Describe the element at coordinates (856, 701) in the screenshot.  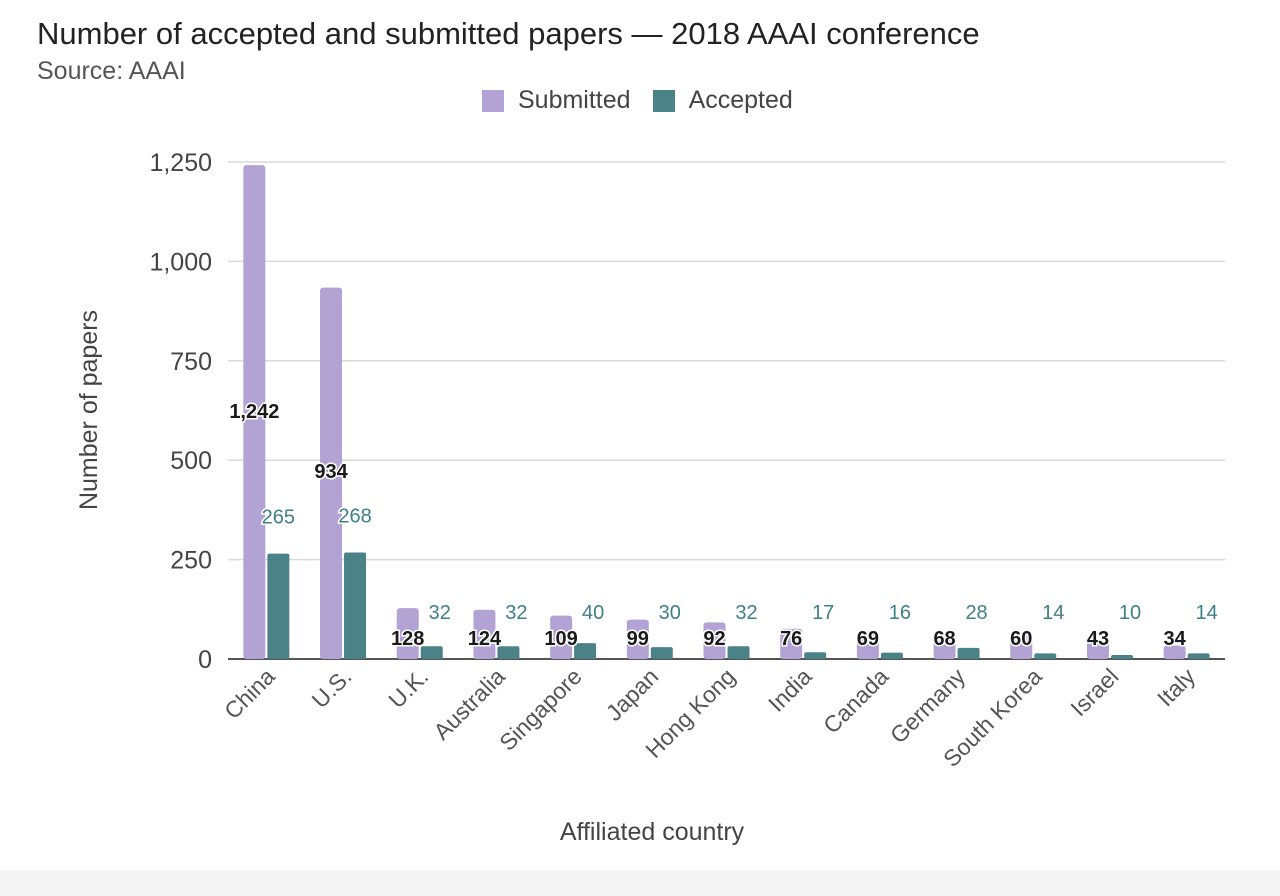
I see `x-tick-label: Canada` at that location.